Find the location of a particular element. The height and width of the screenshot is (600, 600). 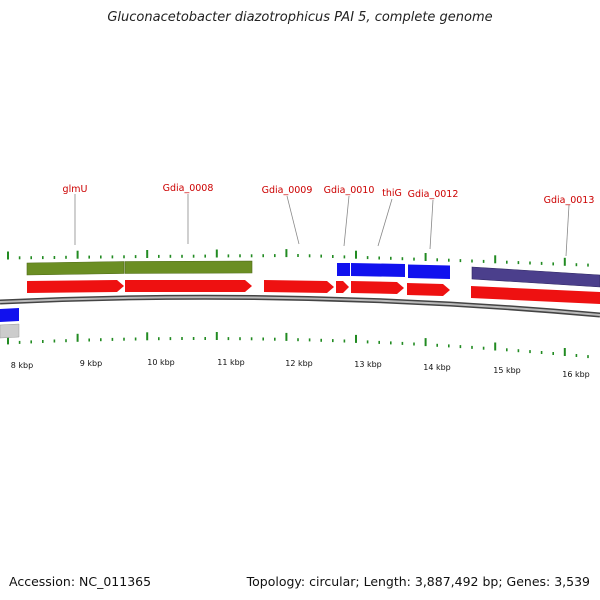

cds-Gdia_0009-forward is located at coordinates (299, 286).